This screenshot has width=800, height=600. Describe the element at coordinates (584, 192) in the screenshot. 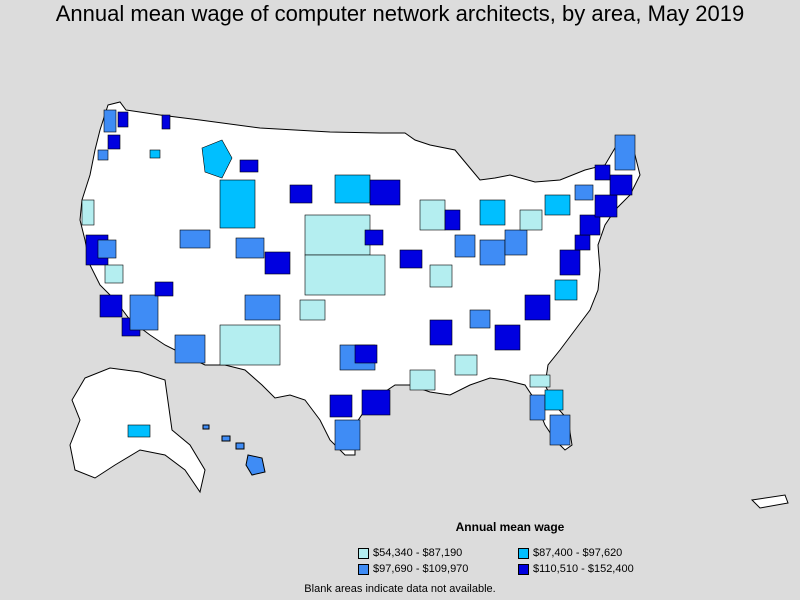

I see `area-albany` at that location.